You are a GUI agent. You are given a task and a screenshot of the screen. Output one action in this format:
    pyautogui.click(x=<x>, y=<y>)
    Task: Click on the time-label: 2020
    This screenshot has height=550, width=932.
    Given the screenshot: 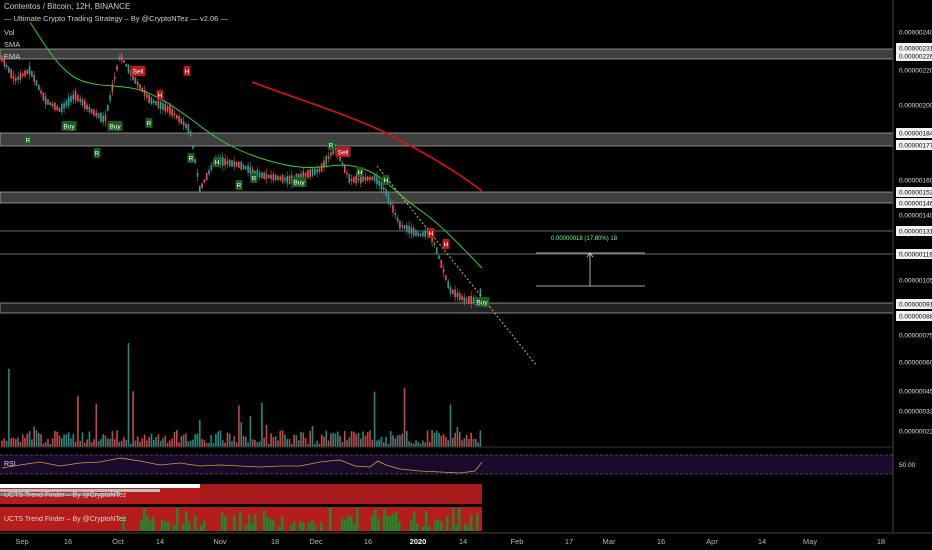 What is the action you would take?
    pyautogui.click(x=418, y=541)
    